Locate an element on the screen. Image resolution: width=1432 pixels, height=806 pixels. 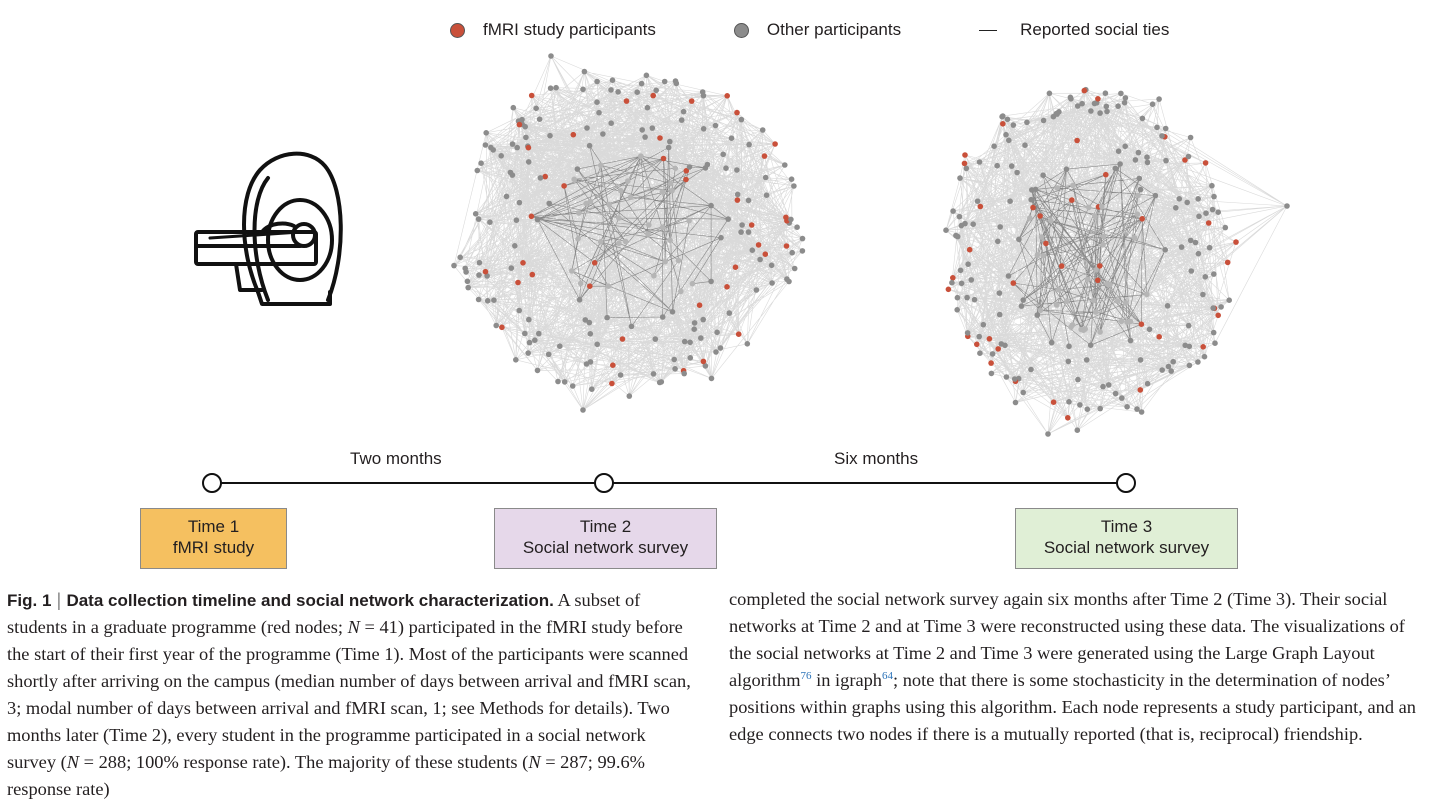
grey-node-icon is located at coordinates (741, 30).